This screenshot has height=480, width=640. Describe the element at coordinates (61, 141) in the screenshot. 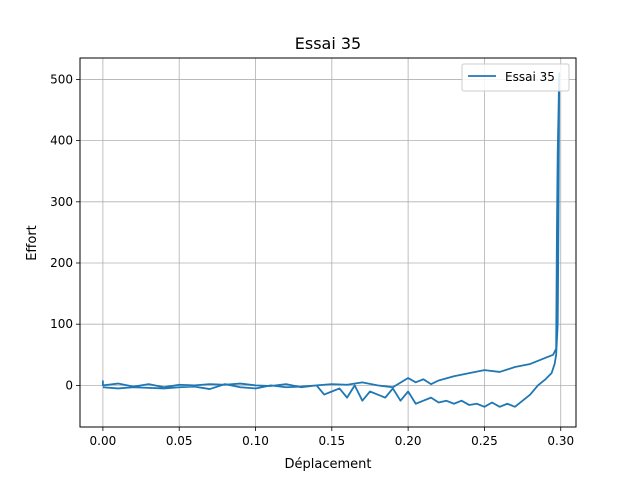

I see `y-tick-label: 400` at that location.